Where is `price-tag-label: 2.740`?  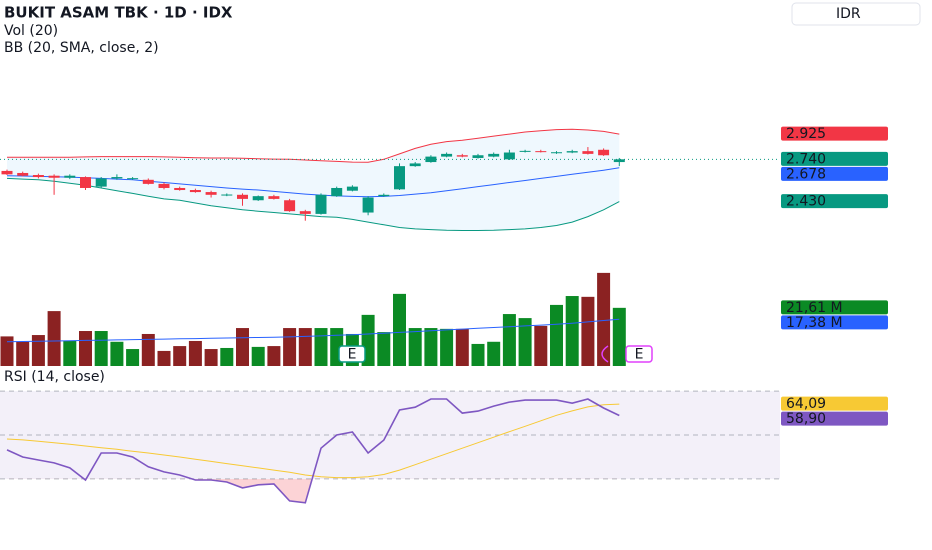
price-tag-label: 2.740 is located at coordinates (806, 159).